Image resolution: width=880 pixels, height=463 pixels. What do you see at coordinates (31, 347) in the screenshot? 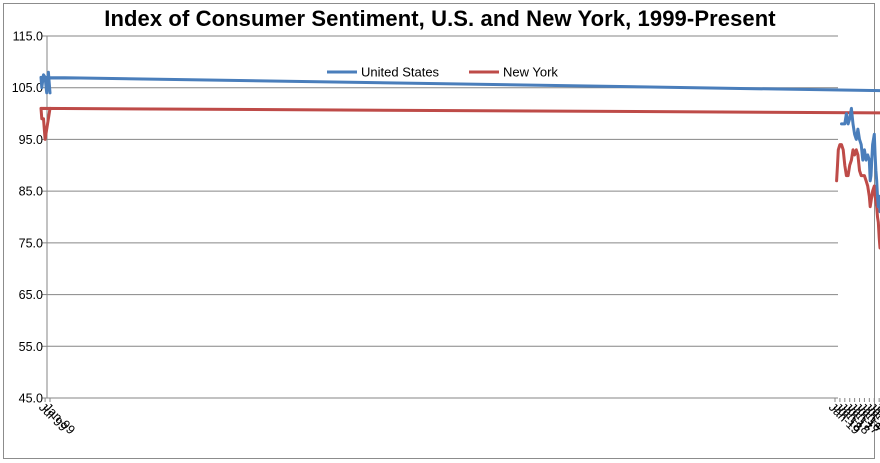
I see `y-tick-label: 55.0` at bounding box center [31, 347].